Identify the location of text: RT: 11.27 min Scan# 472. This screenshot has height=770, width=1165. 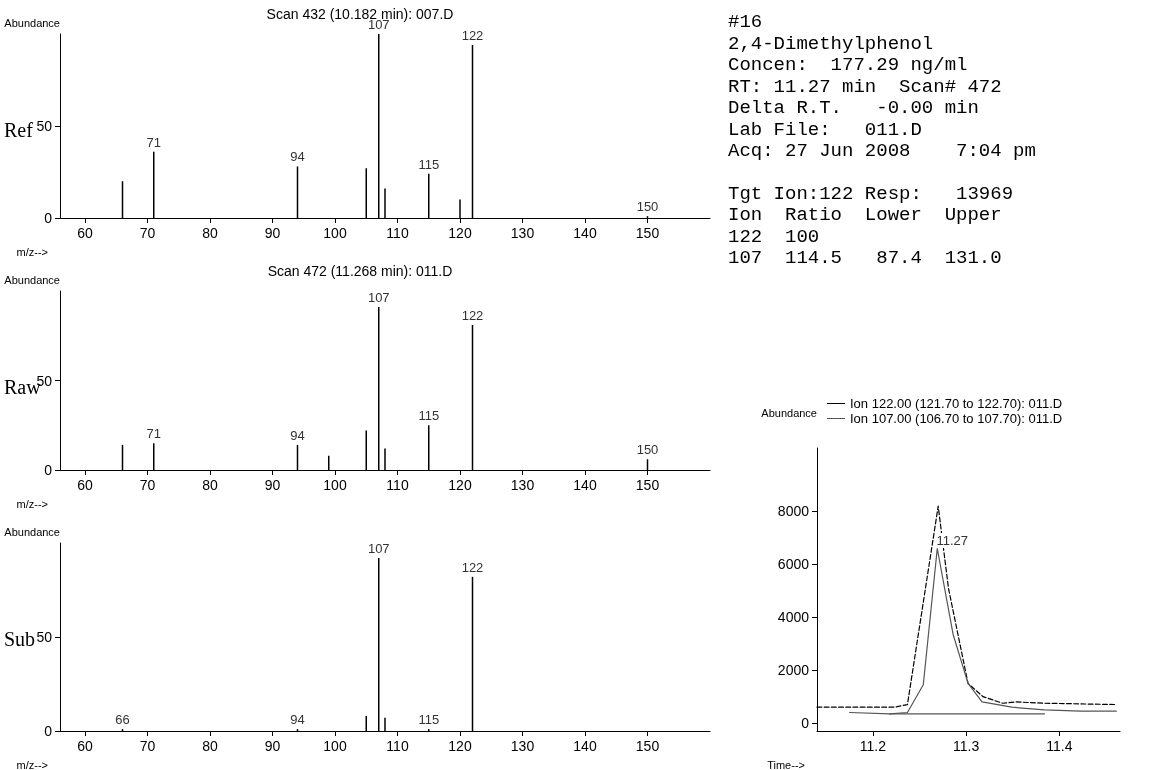
(865, 86).